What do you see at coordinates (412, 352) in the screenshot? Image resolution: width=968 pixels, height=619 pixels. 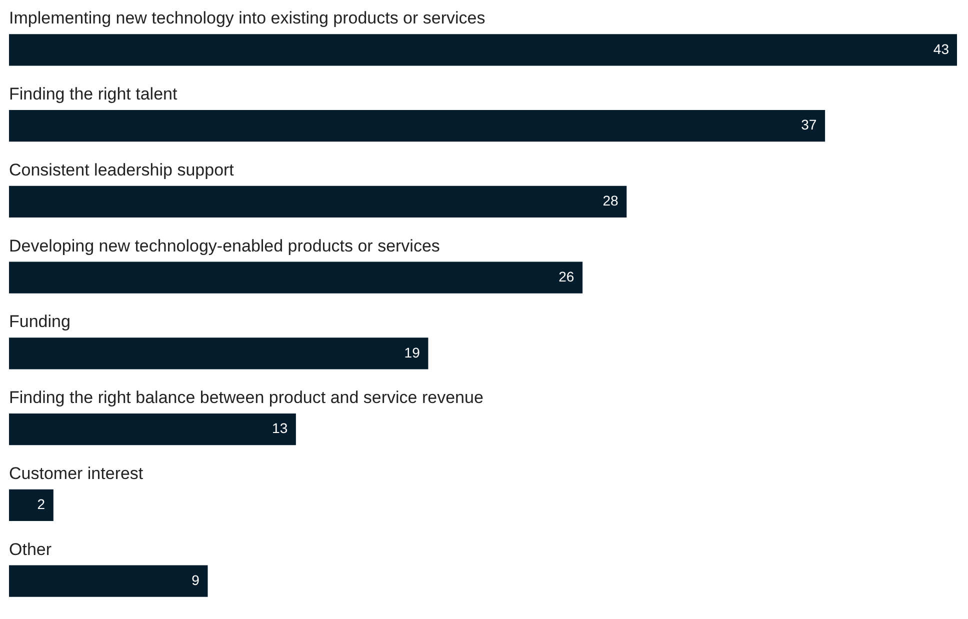 I see `data-label: 19` at bounding box center [412, 352].